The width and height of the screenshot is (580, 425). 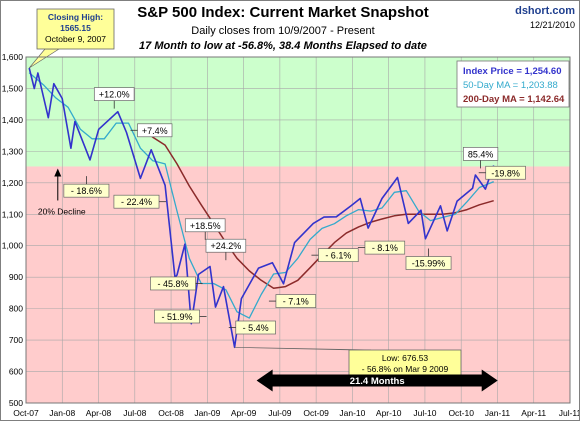 I want to click on y-tick-label: 1,600, so click(x=13, y=57).